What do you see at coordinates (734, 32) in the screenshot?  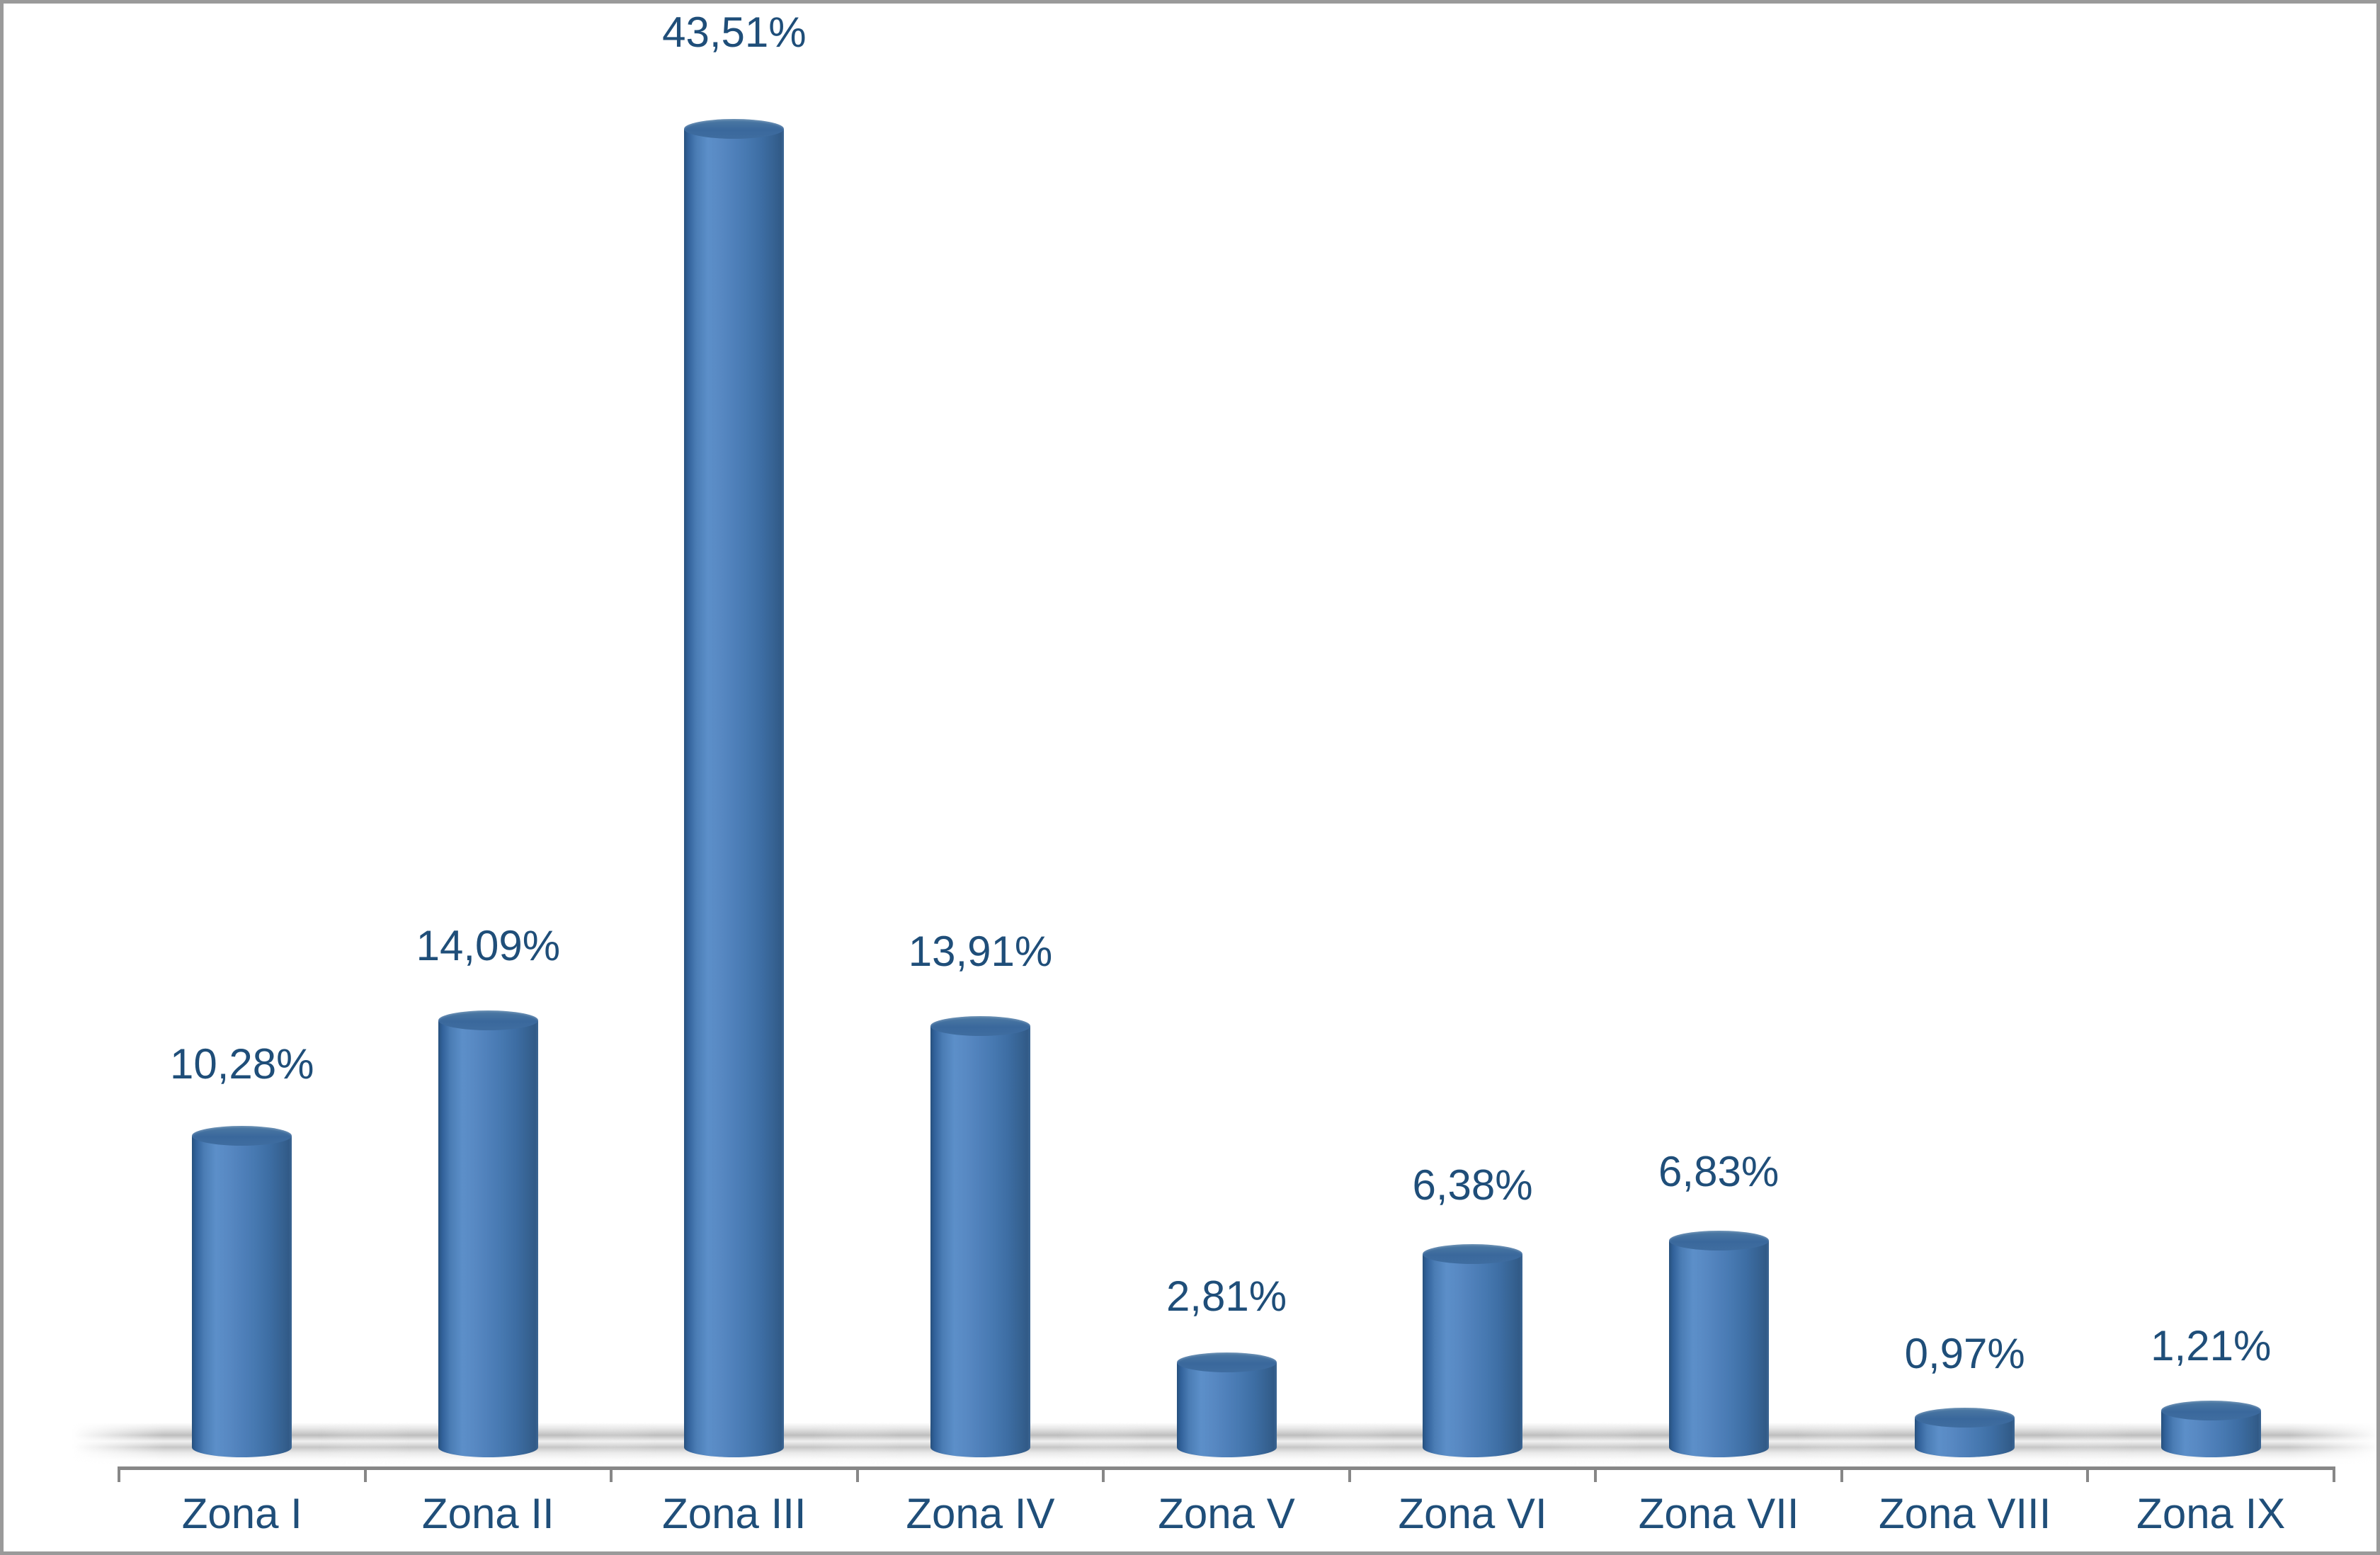 I see `value-label: 43,51%` at bounding box center [734, 32].